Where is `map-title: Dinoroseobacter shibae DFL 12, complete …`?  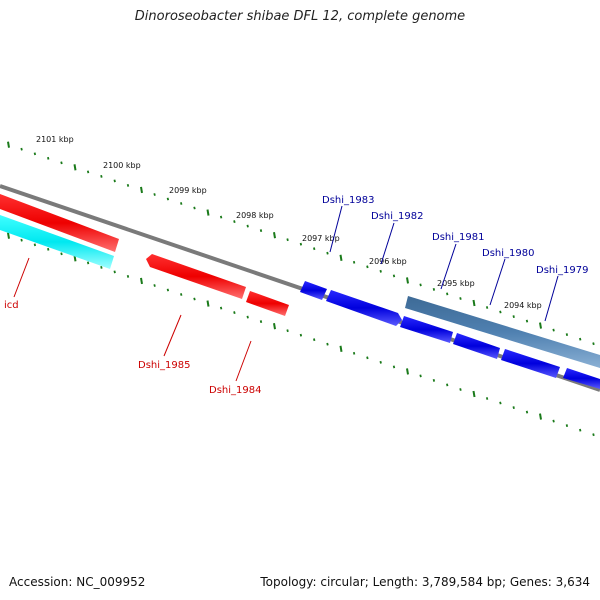 map-title: Dinoroseobacter shibae DFL 12, complete … is located at coordinates (300, 16).